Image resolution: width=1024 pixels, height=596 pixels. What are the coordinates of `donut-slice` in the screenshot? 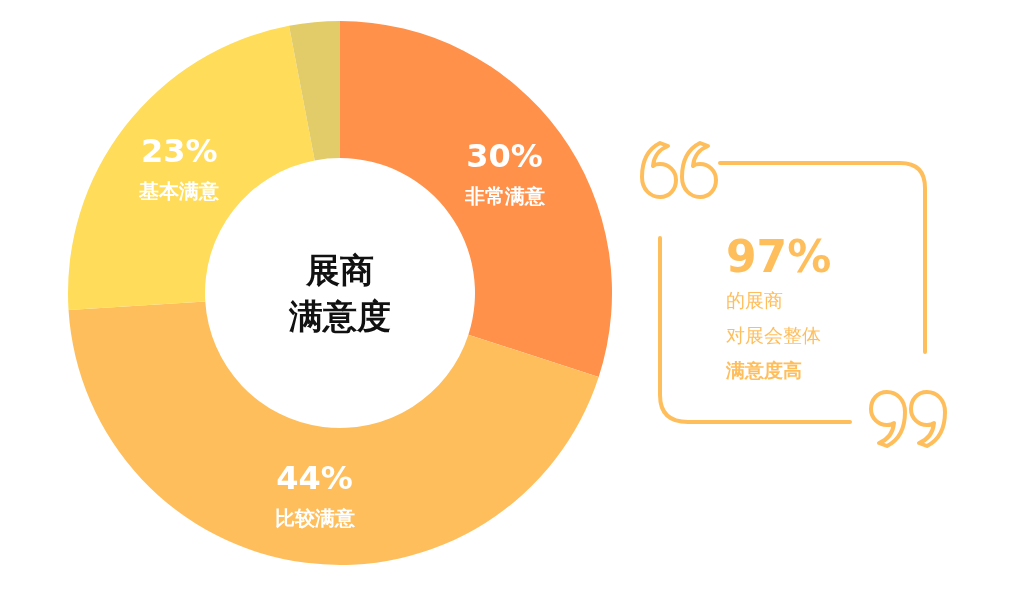 It's located at (314, 91).